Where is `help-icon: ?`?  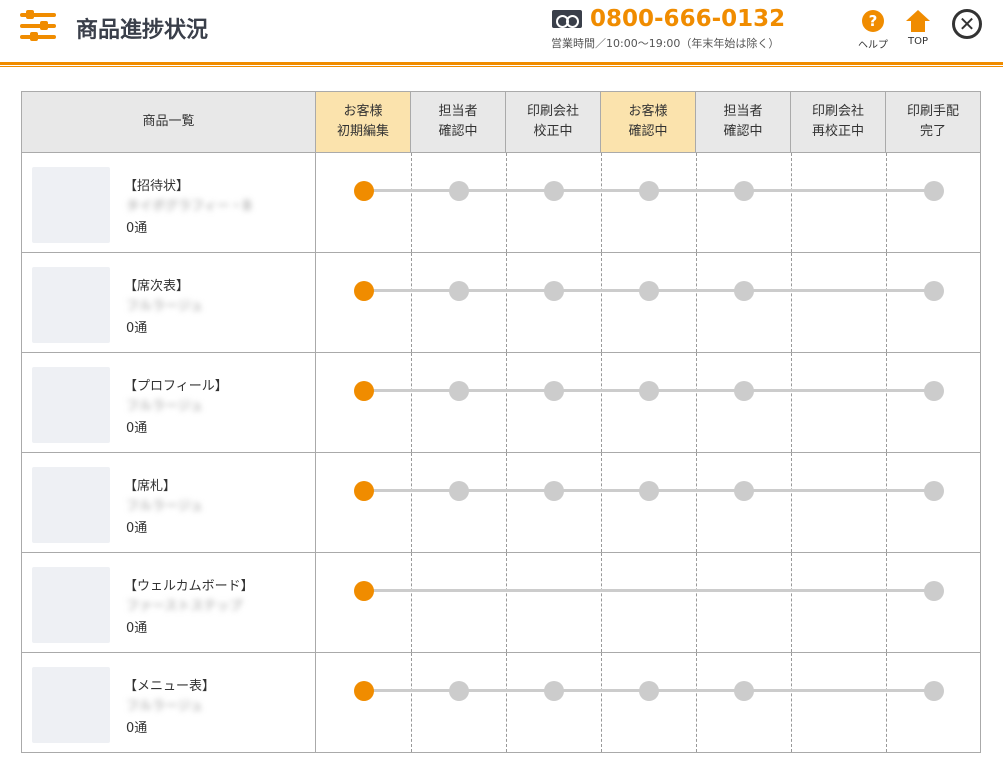
help-icon: ? is located at coordinates (873, 21).